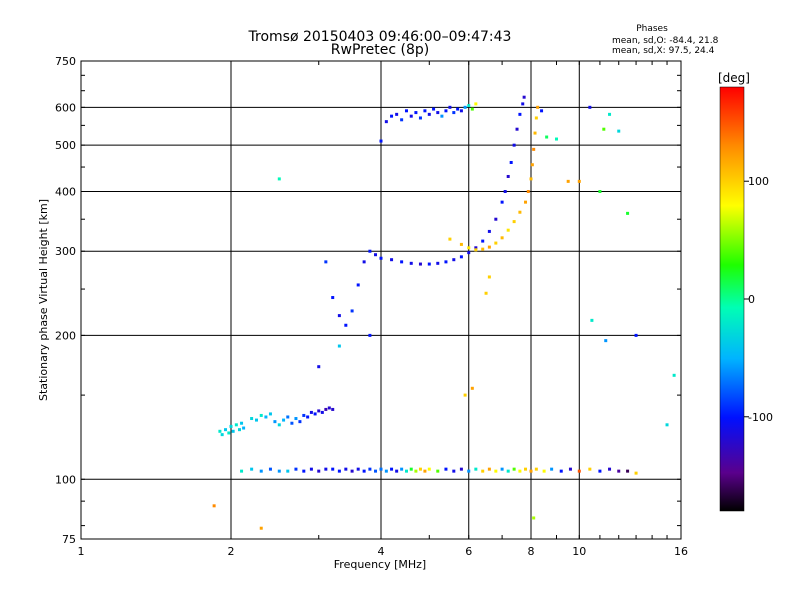 The image size is (800, 604). I want to click on colorbar-ticks: 100 0 -100, so click(758, 299).